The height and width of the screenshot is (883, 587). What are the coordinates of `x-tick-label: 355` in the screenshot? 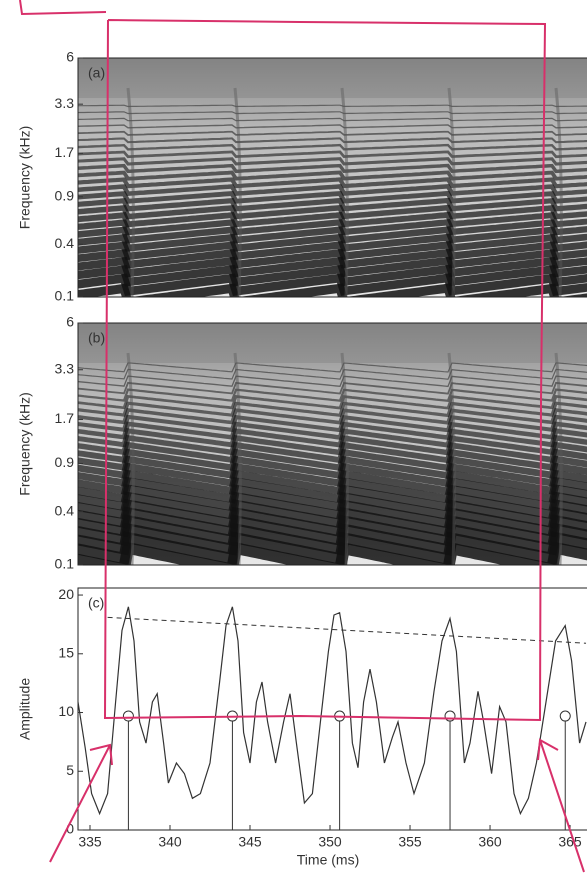 It's located at (410, 842).